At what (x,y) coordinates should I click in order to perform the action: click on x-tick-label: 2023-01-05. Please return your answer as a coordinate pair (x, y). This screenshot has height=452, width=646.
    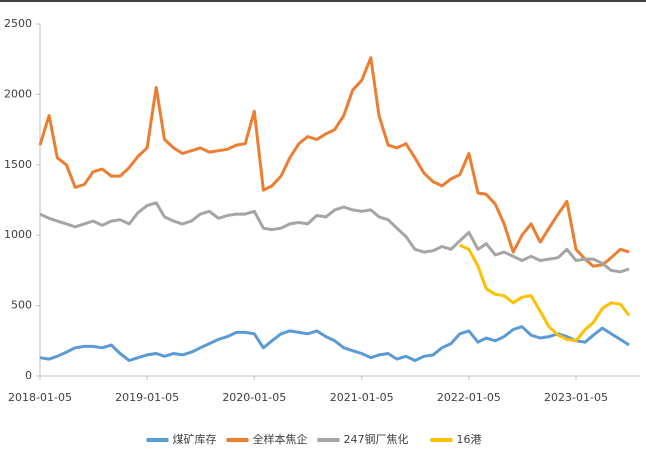
    Looking at the image, I should click on (576, 397).